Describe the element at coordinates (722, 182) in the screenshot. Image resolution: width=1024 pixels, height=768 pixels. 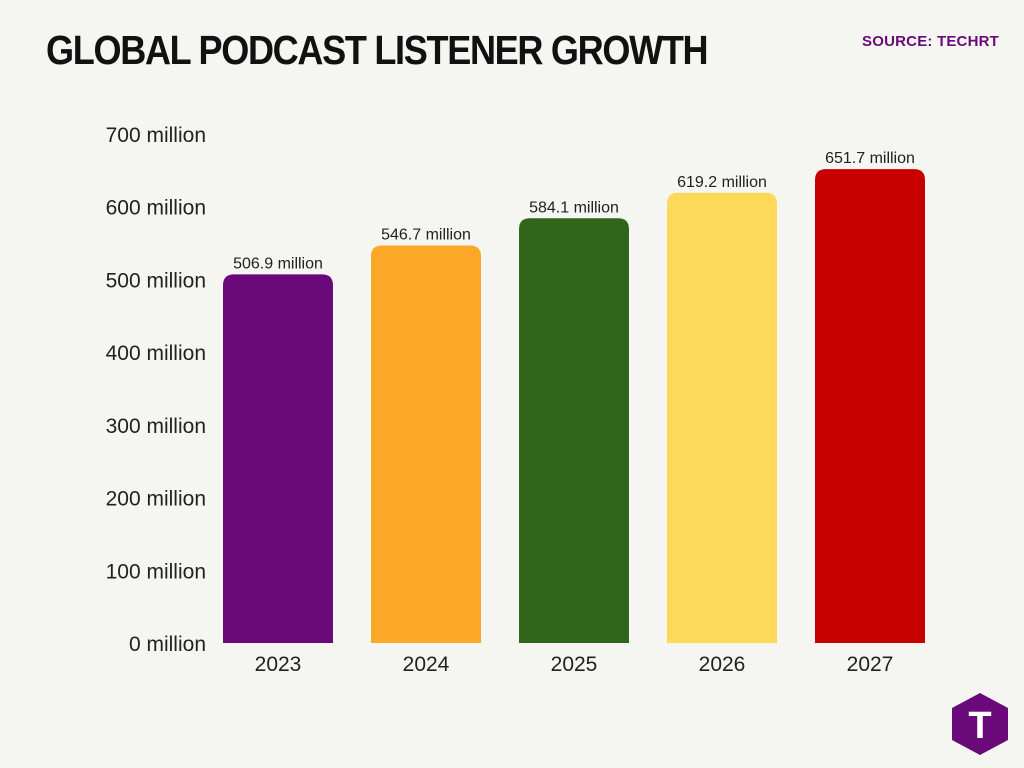
I see `bar-value-label: 619.2 million` at that location.